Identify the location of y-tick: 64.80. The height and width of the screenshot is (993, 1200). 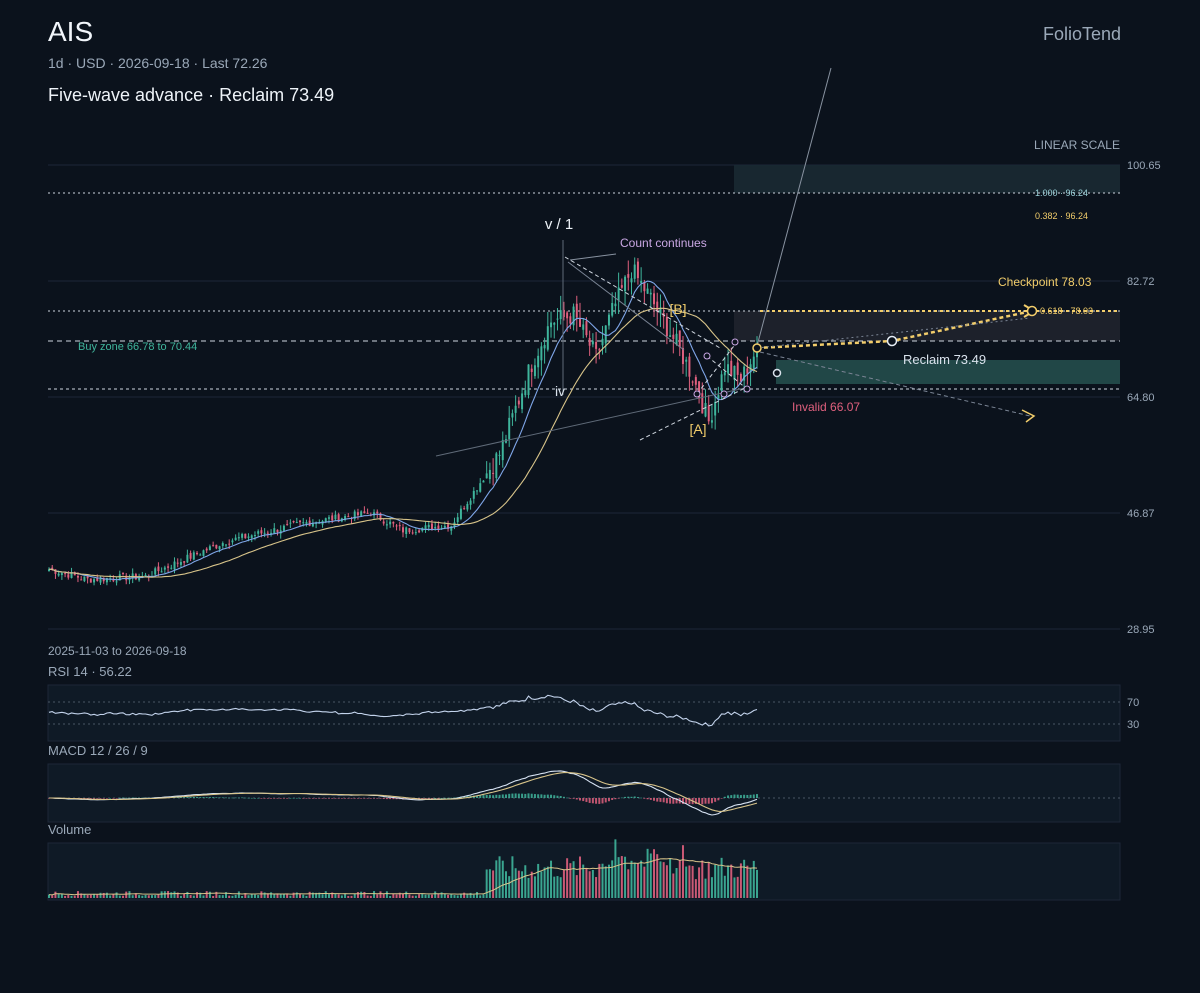
(1141, 398).